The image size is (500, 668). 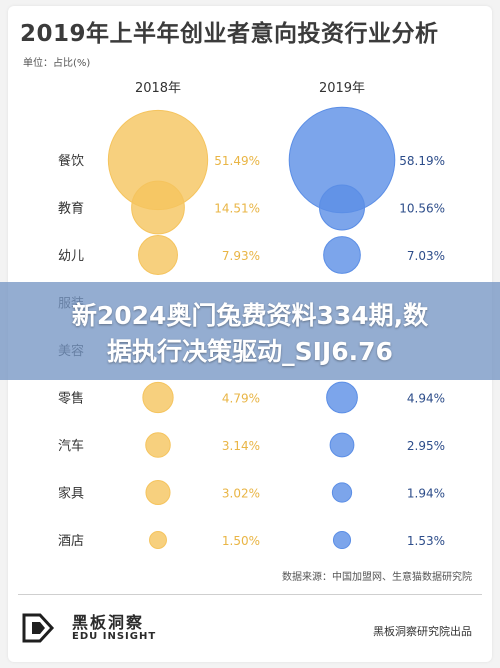 What do you see at coordinates (71, 256) in the screenshot?
I see `category-label-2: 幼儿` at bounding box center [71, 256].